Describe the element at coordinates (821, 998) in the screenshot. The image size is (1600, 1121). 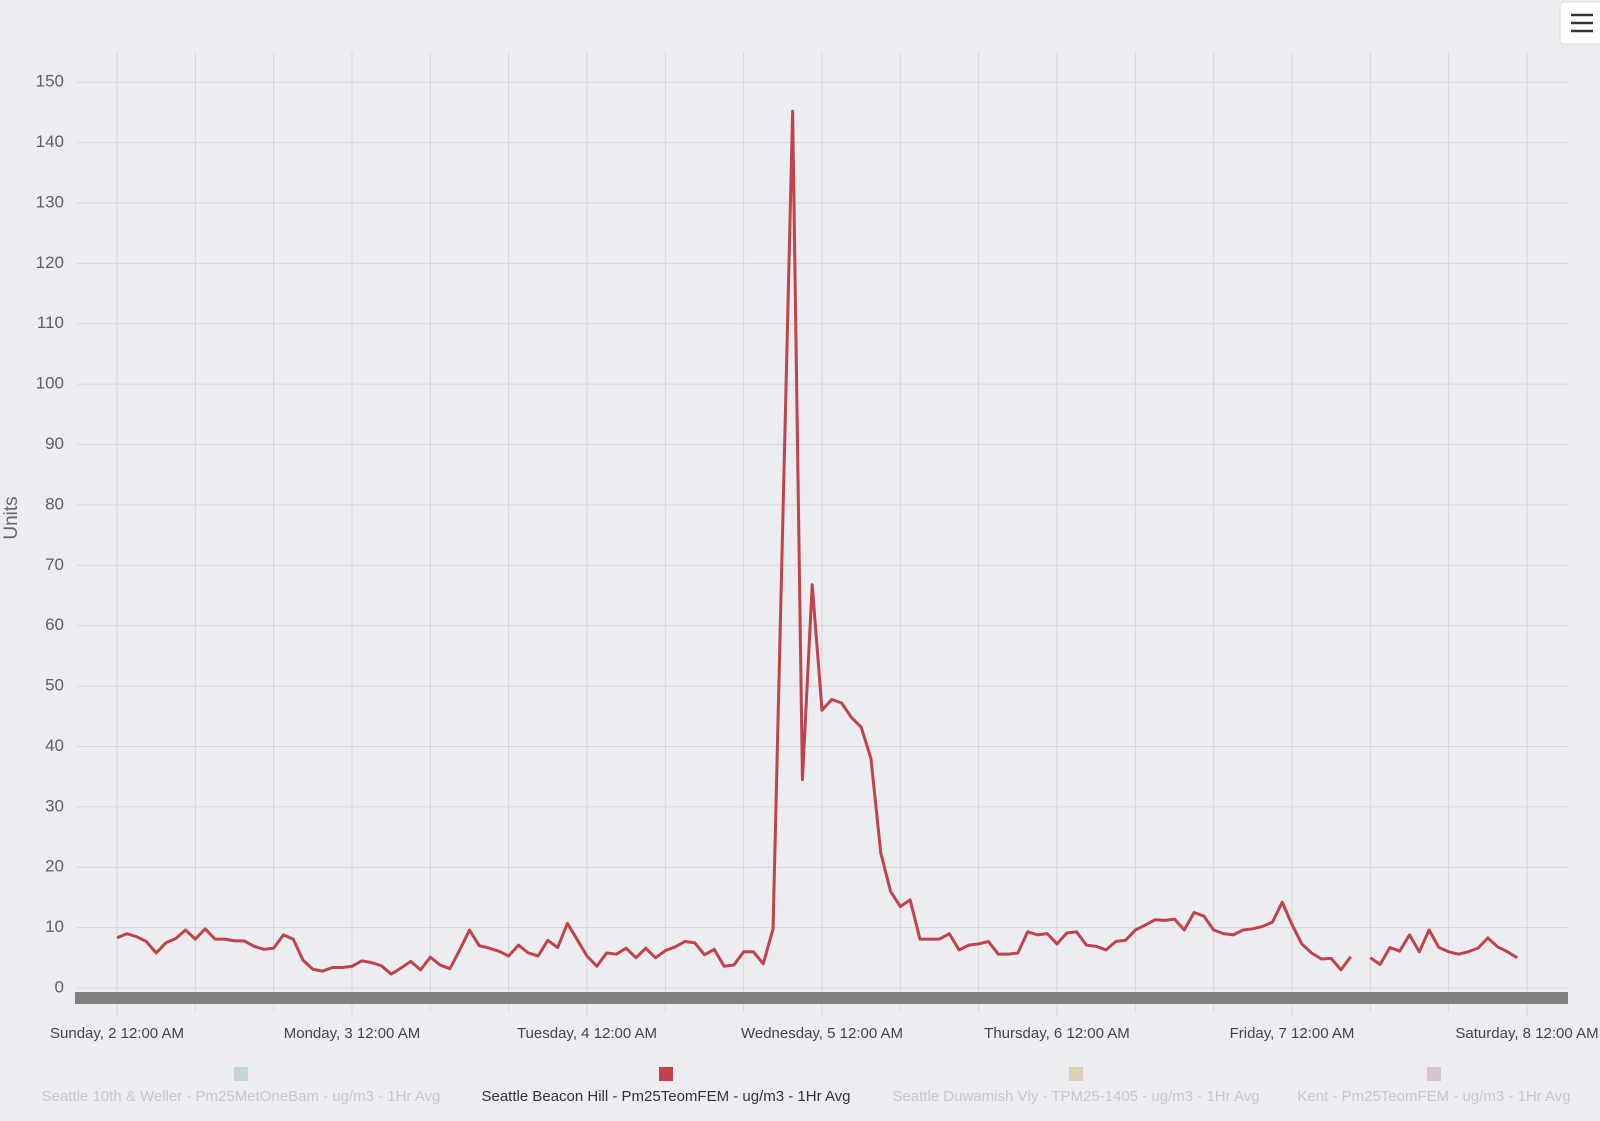
I see `navigator-bar` at that location.